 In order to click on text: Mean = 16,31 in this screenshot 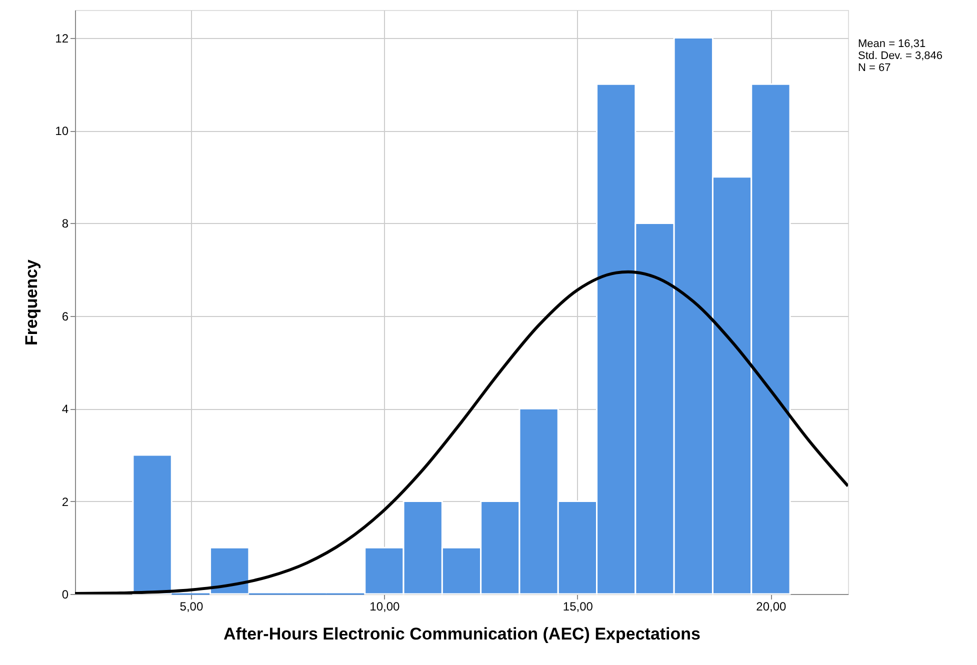, I will do `click(892, 44)`.